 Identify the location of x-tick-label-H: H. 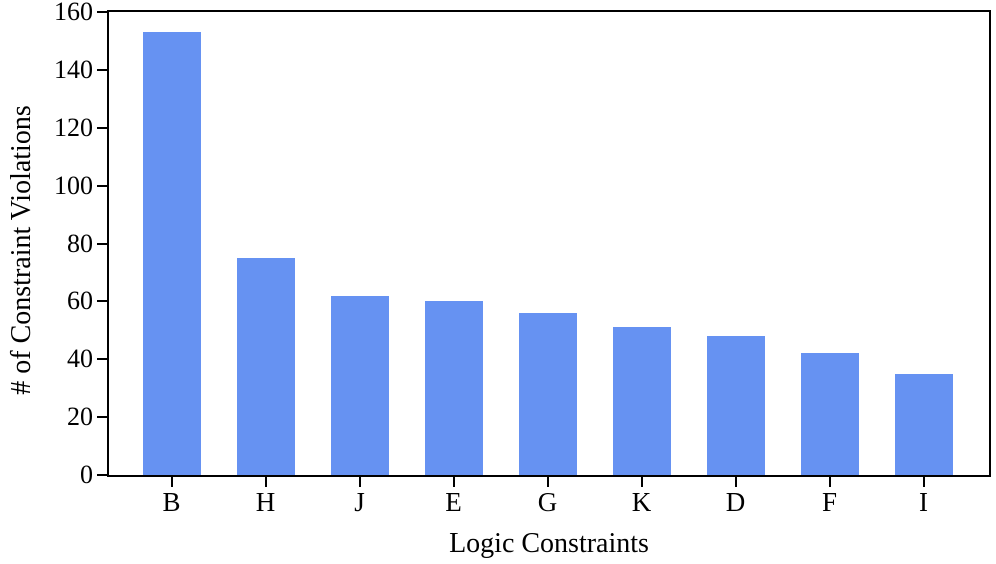
(265, 502).